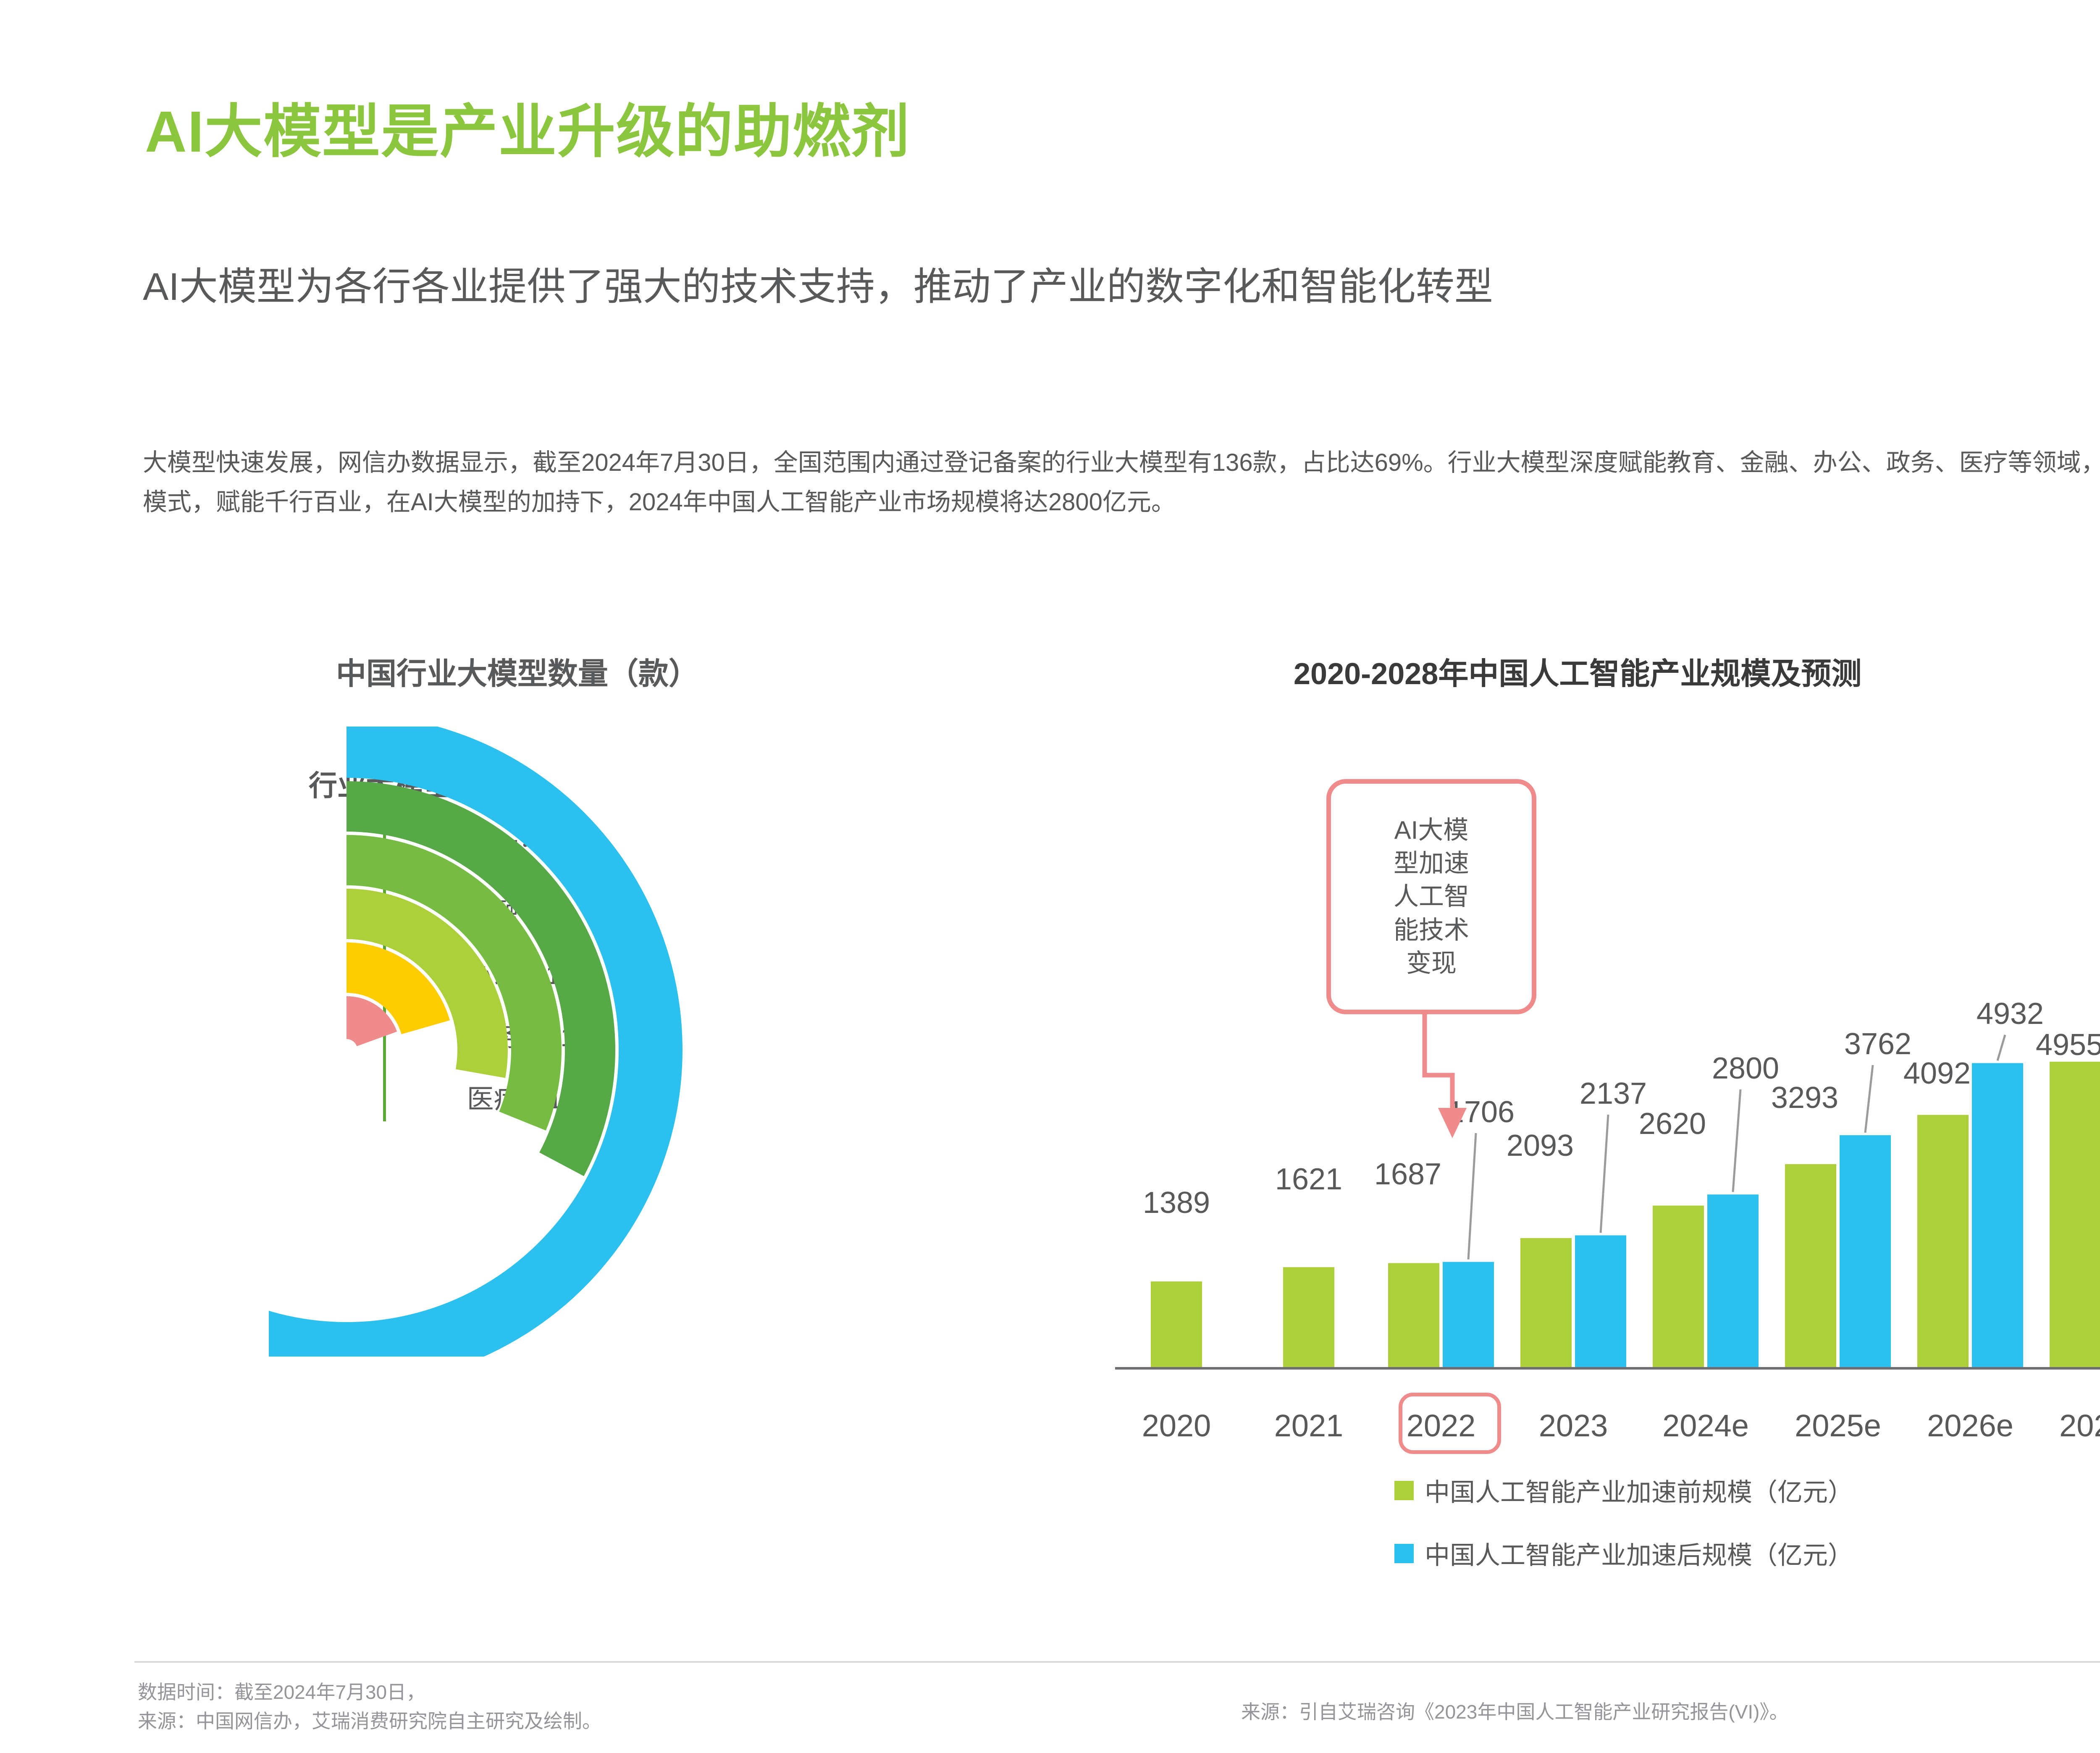 The width and height of the screenshot is (2100, 1753). I want to click on legend-label: 中国人工智能产业加速后规模（亿元）, so click(1639, 1555).